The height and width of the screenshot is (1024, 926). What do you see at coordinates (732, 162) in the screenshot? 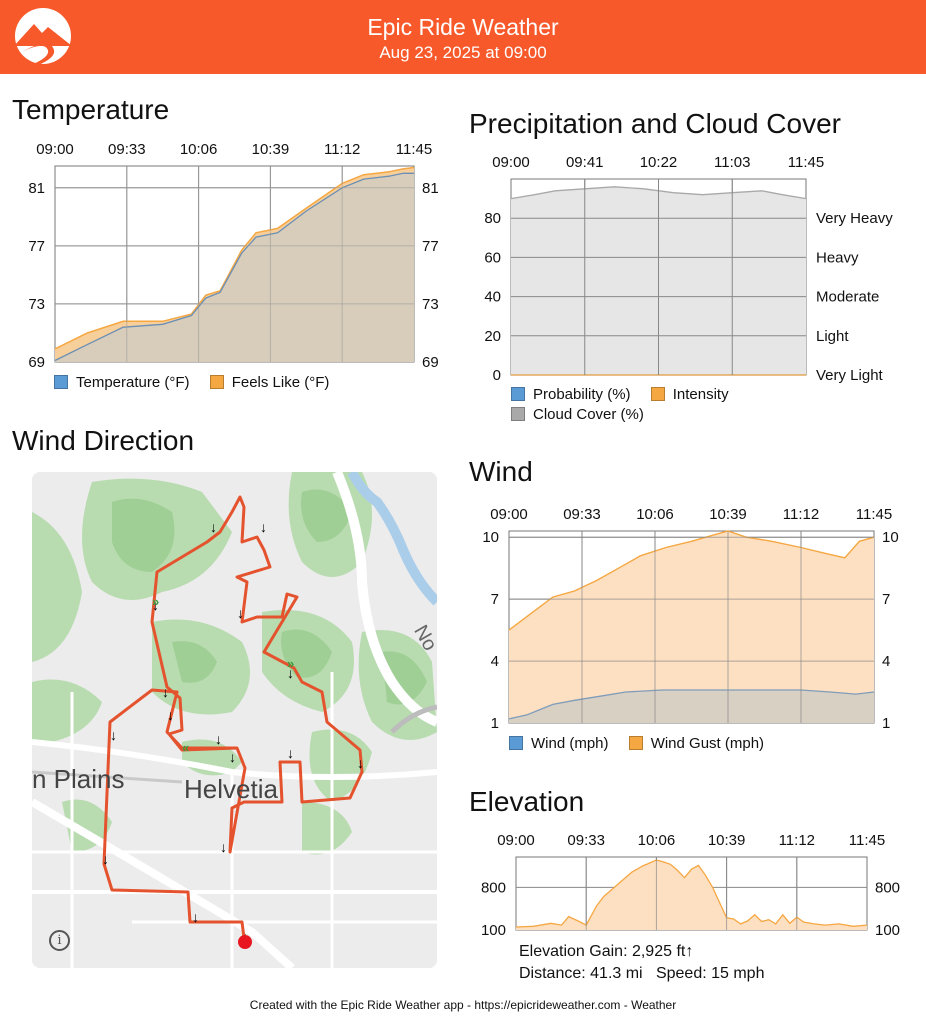
I see `precipitation-x-tick-label: 11:03` at bounding box center [732, 162].